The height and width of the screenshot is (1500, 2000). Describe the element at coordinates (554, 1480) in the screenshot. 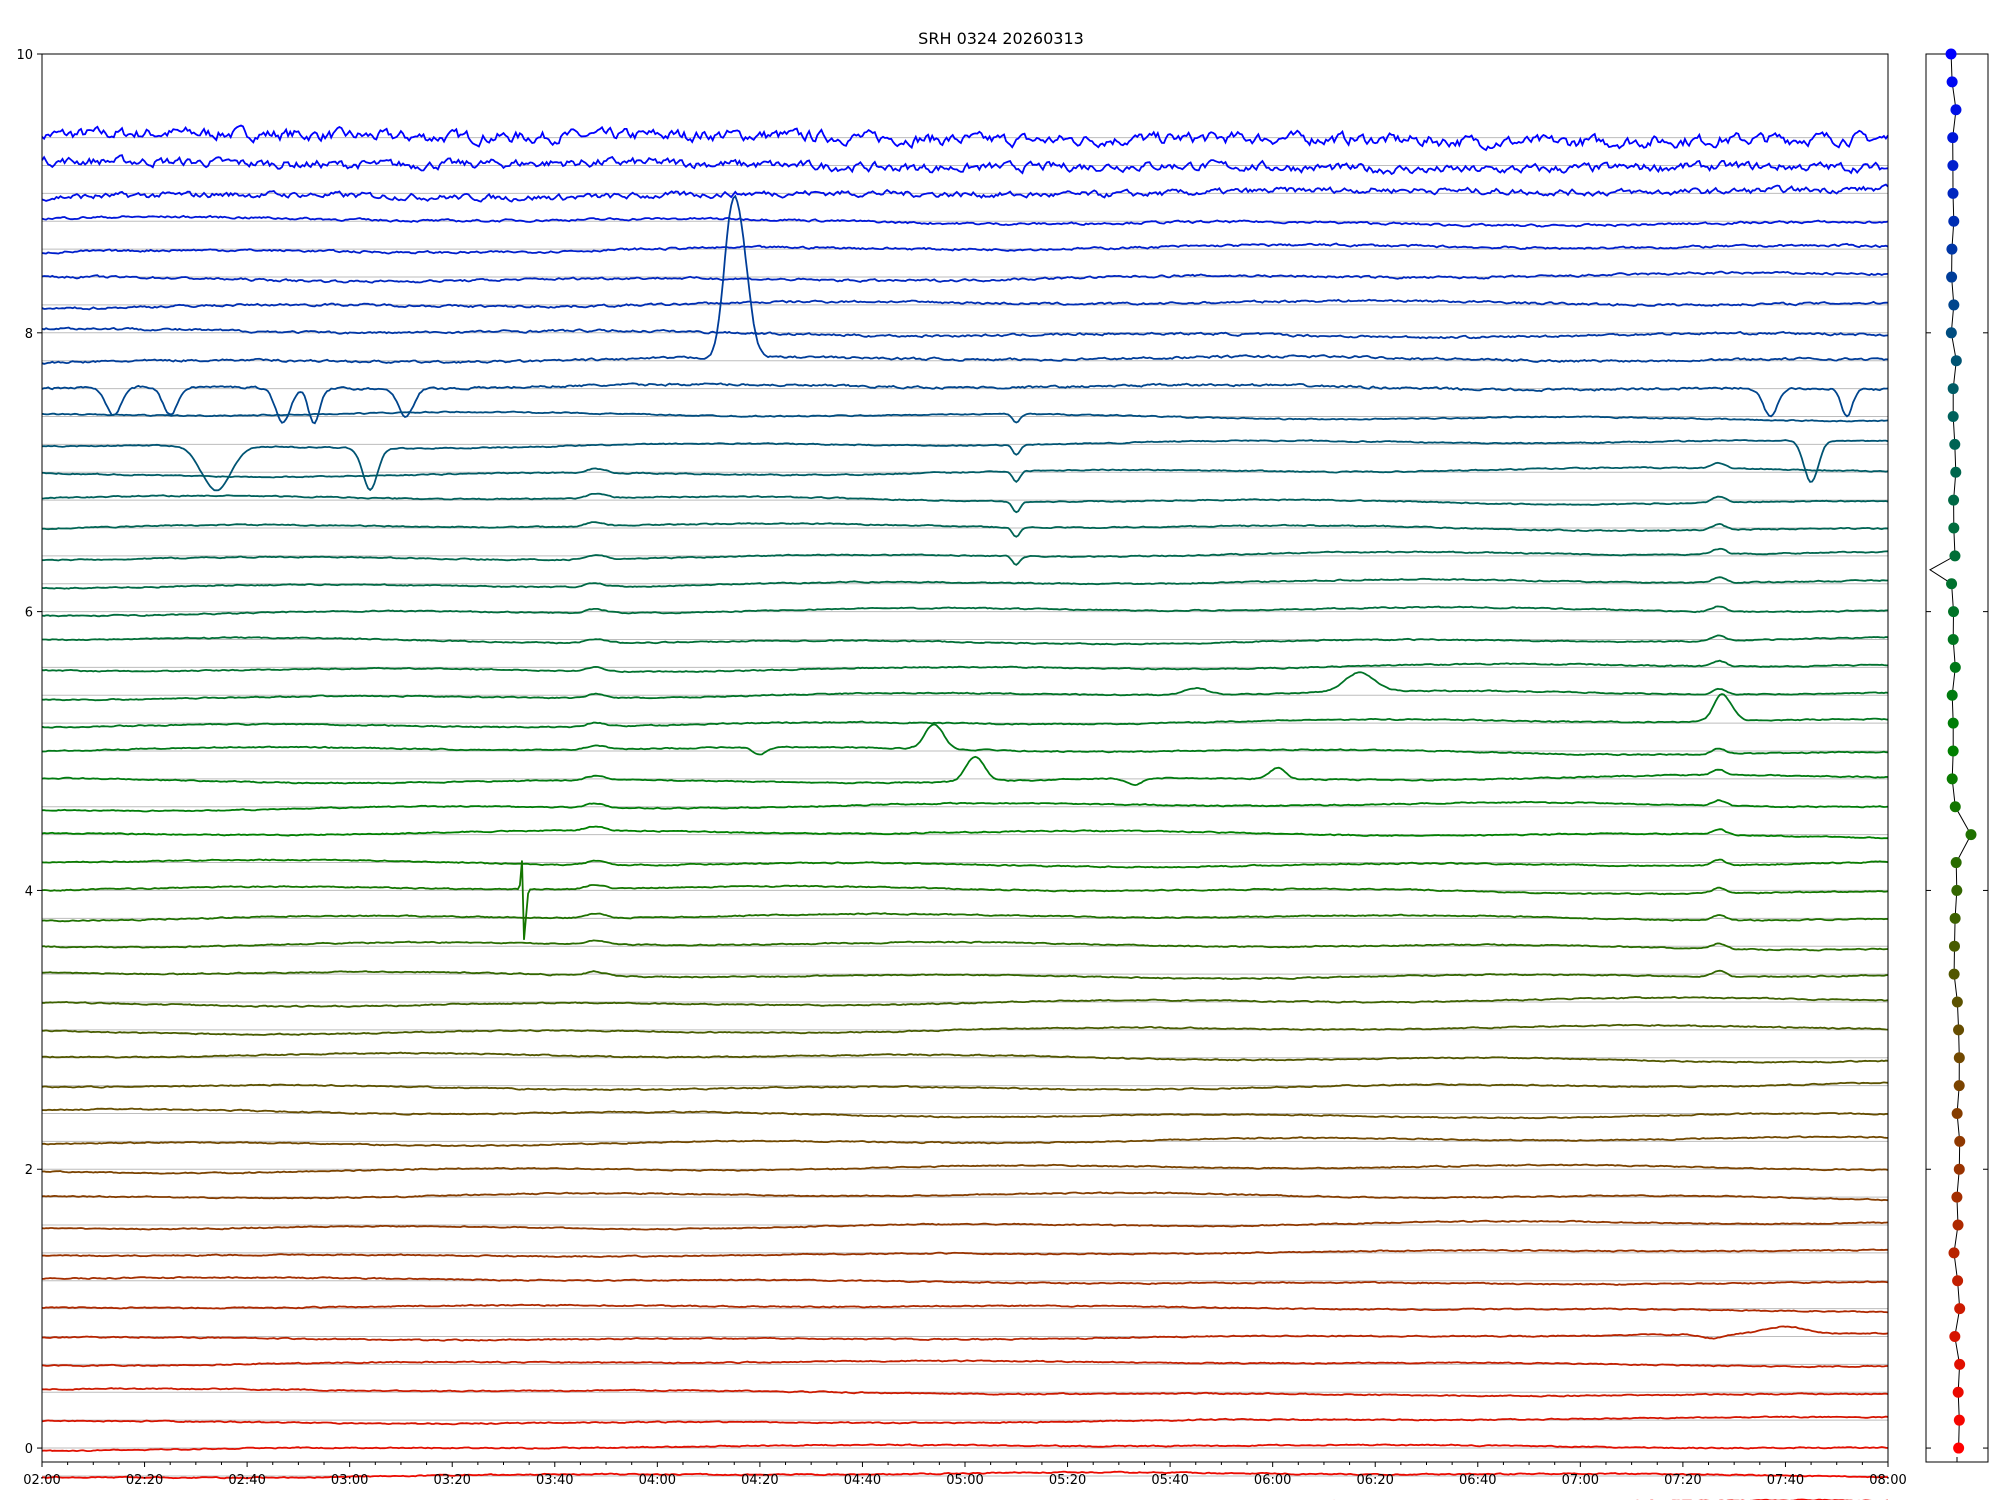

I see `x-tick-label: 03:40` at that location.